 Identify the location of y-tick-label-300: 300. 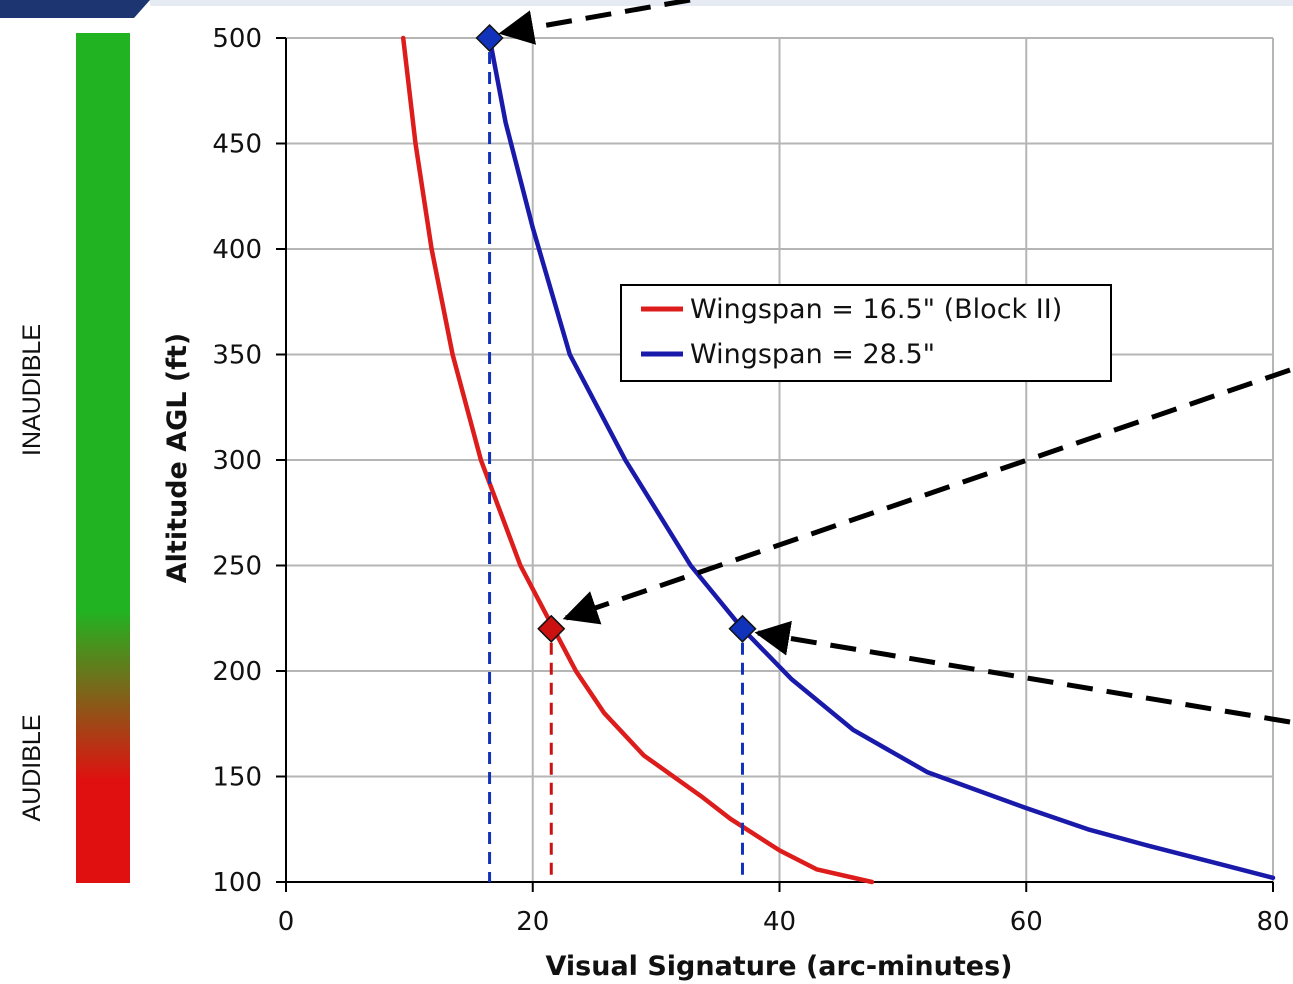
(237, 461).